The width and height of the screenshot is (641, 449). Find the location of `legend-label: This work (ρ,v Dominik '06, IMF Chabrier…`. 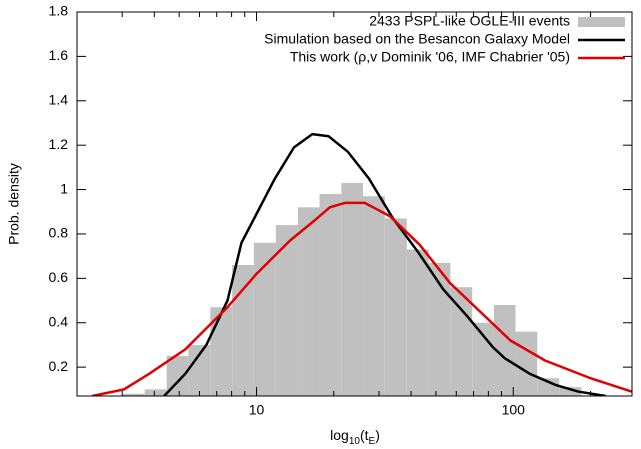

legend-label: This work (ρ,v Dominik '06, IMF Chabrier… is located at coordinates (430, 57).